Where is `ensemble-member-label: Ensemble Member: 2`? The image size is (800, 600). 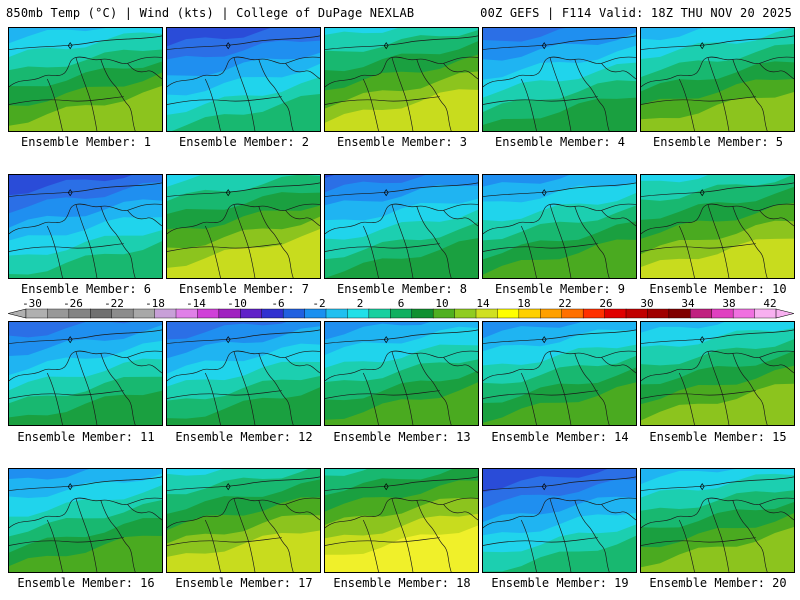
ensemble-member-label: Ensemble Member: 2 is located at coordinates (244, 142).